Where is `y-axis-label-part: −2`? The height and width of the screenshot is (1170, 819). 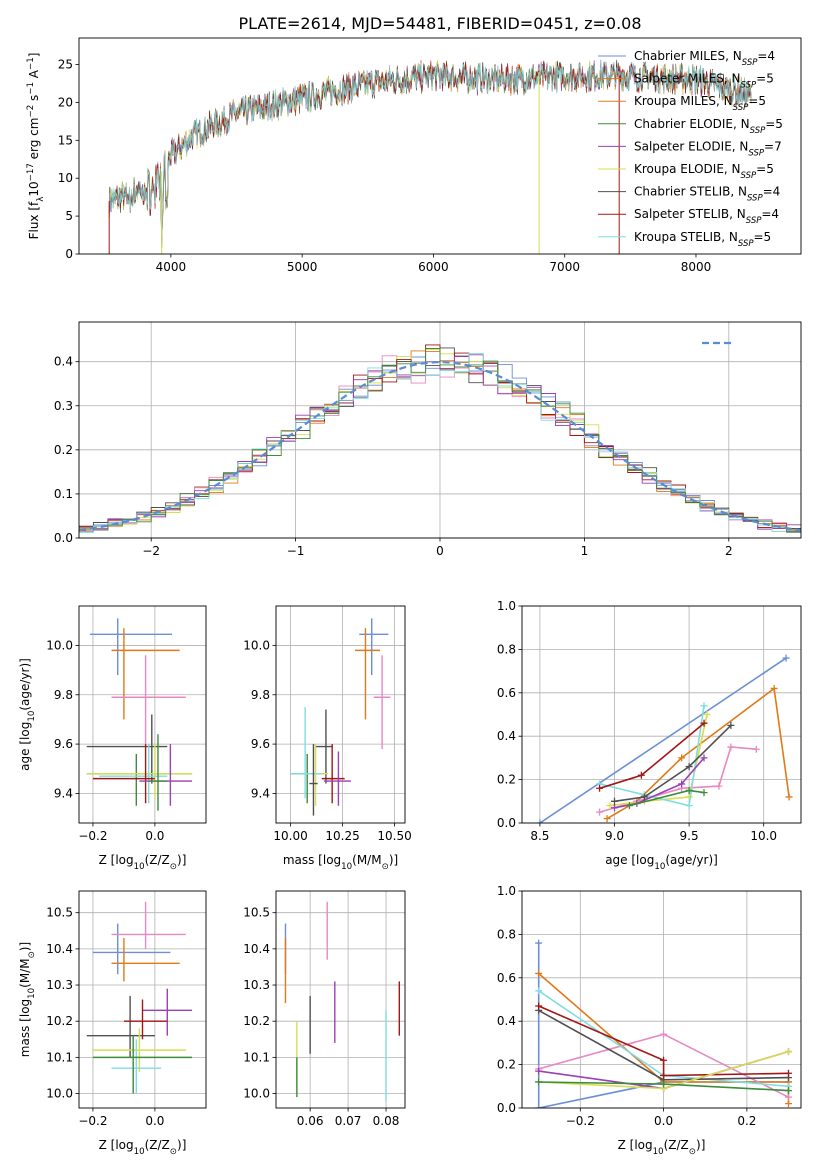 y-axis-label-part: −2 is located at coordinates (31, 111).